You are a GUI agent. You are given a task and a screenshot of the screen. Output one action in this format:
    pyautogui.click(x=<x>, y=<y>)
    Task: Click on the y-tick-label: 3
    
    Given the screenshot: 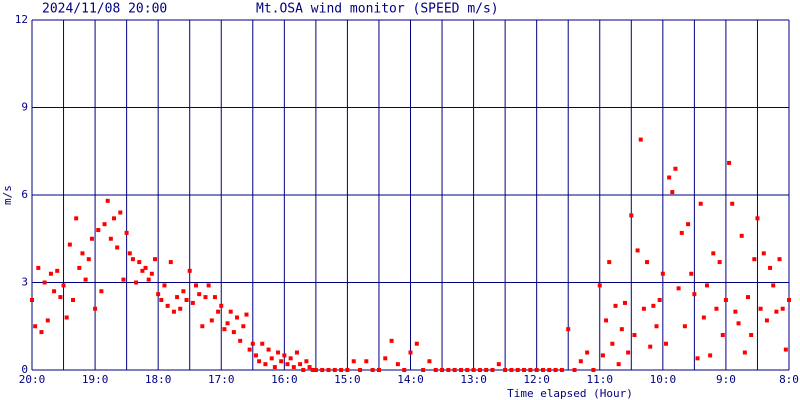 What is the action you would take?
    pyautogui.click(x=24, y=282)
    